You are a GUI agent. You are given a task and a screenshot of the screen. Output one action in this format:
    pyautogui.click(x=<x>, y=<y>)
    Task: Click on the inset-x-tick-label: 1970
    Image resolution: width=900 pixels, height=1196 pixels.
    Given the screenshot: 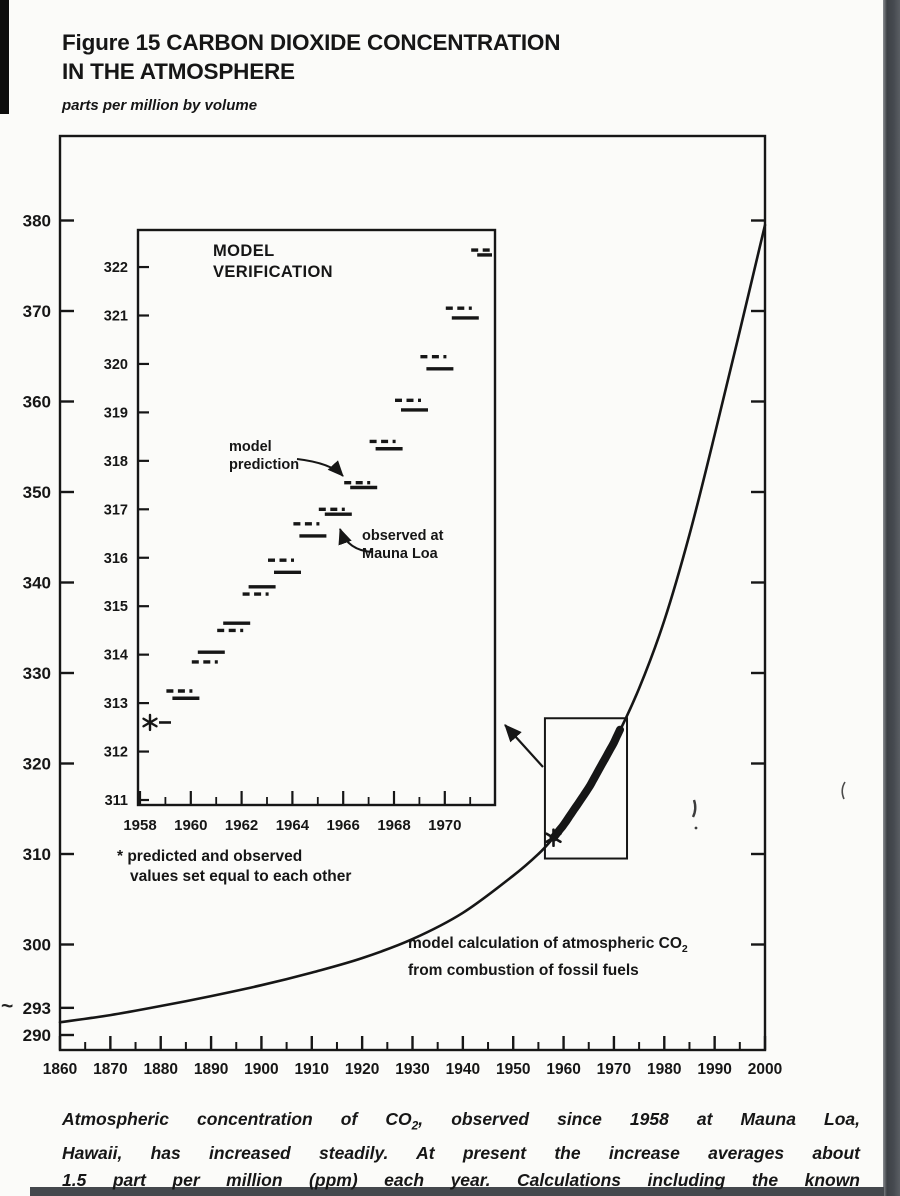 What is the action you would take?
    pyautogui.click(x=444, y=825)
    